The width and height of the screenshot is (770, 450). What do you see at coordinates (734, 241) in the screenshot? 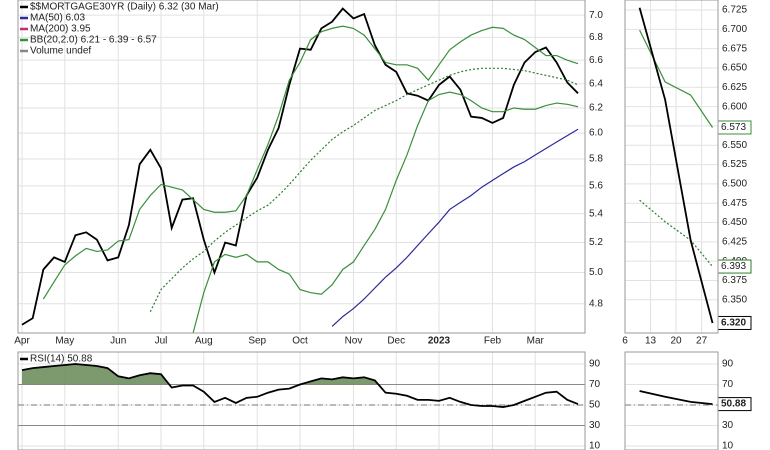
I see `y-tick-label: 6.425` at bounding box center [734, 241].